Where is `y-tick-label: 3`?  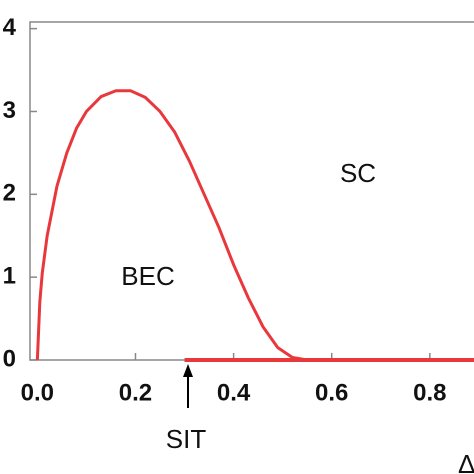
y-tick-label: 3 is located at coordinates (9, 110).